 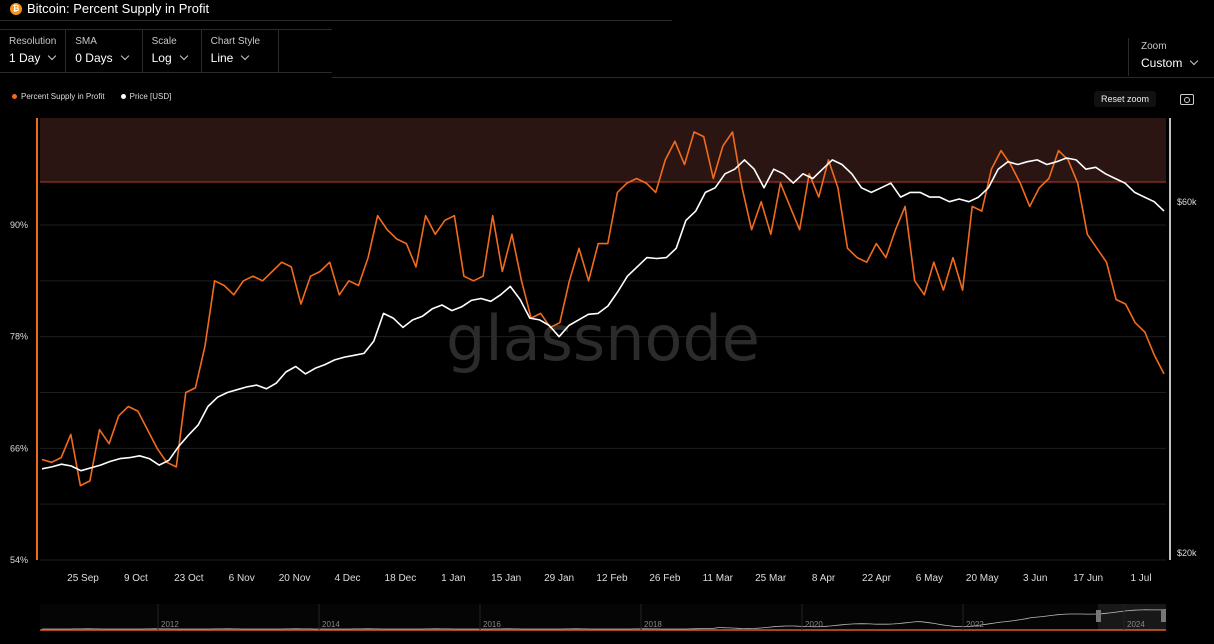 What do you see at coordinates (1132, 617) in the screenshot?
I see `navigator-selection` at bounding box center [1132, 617].